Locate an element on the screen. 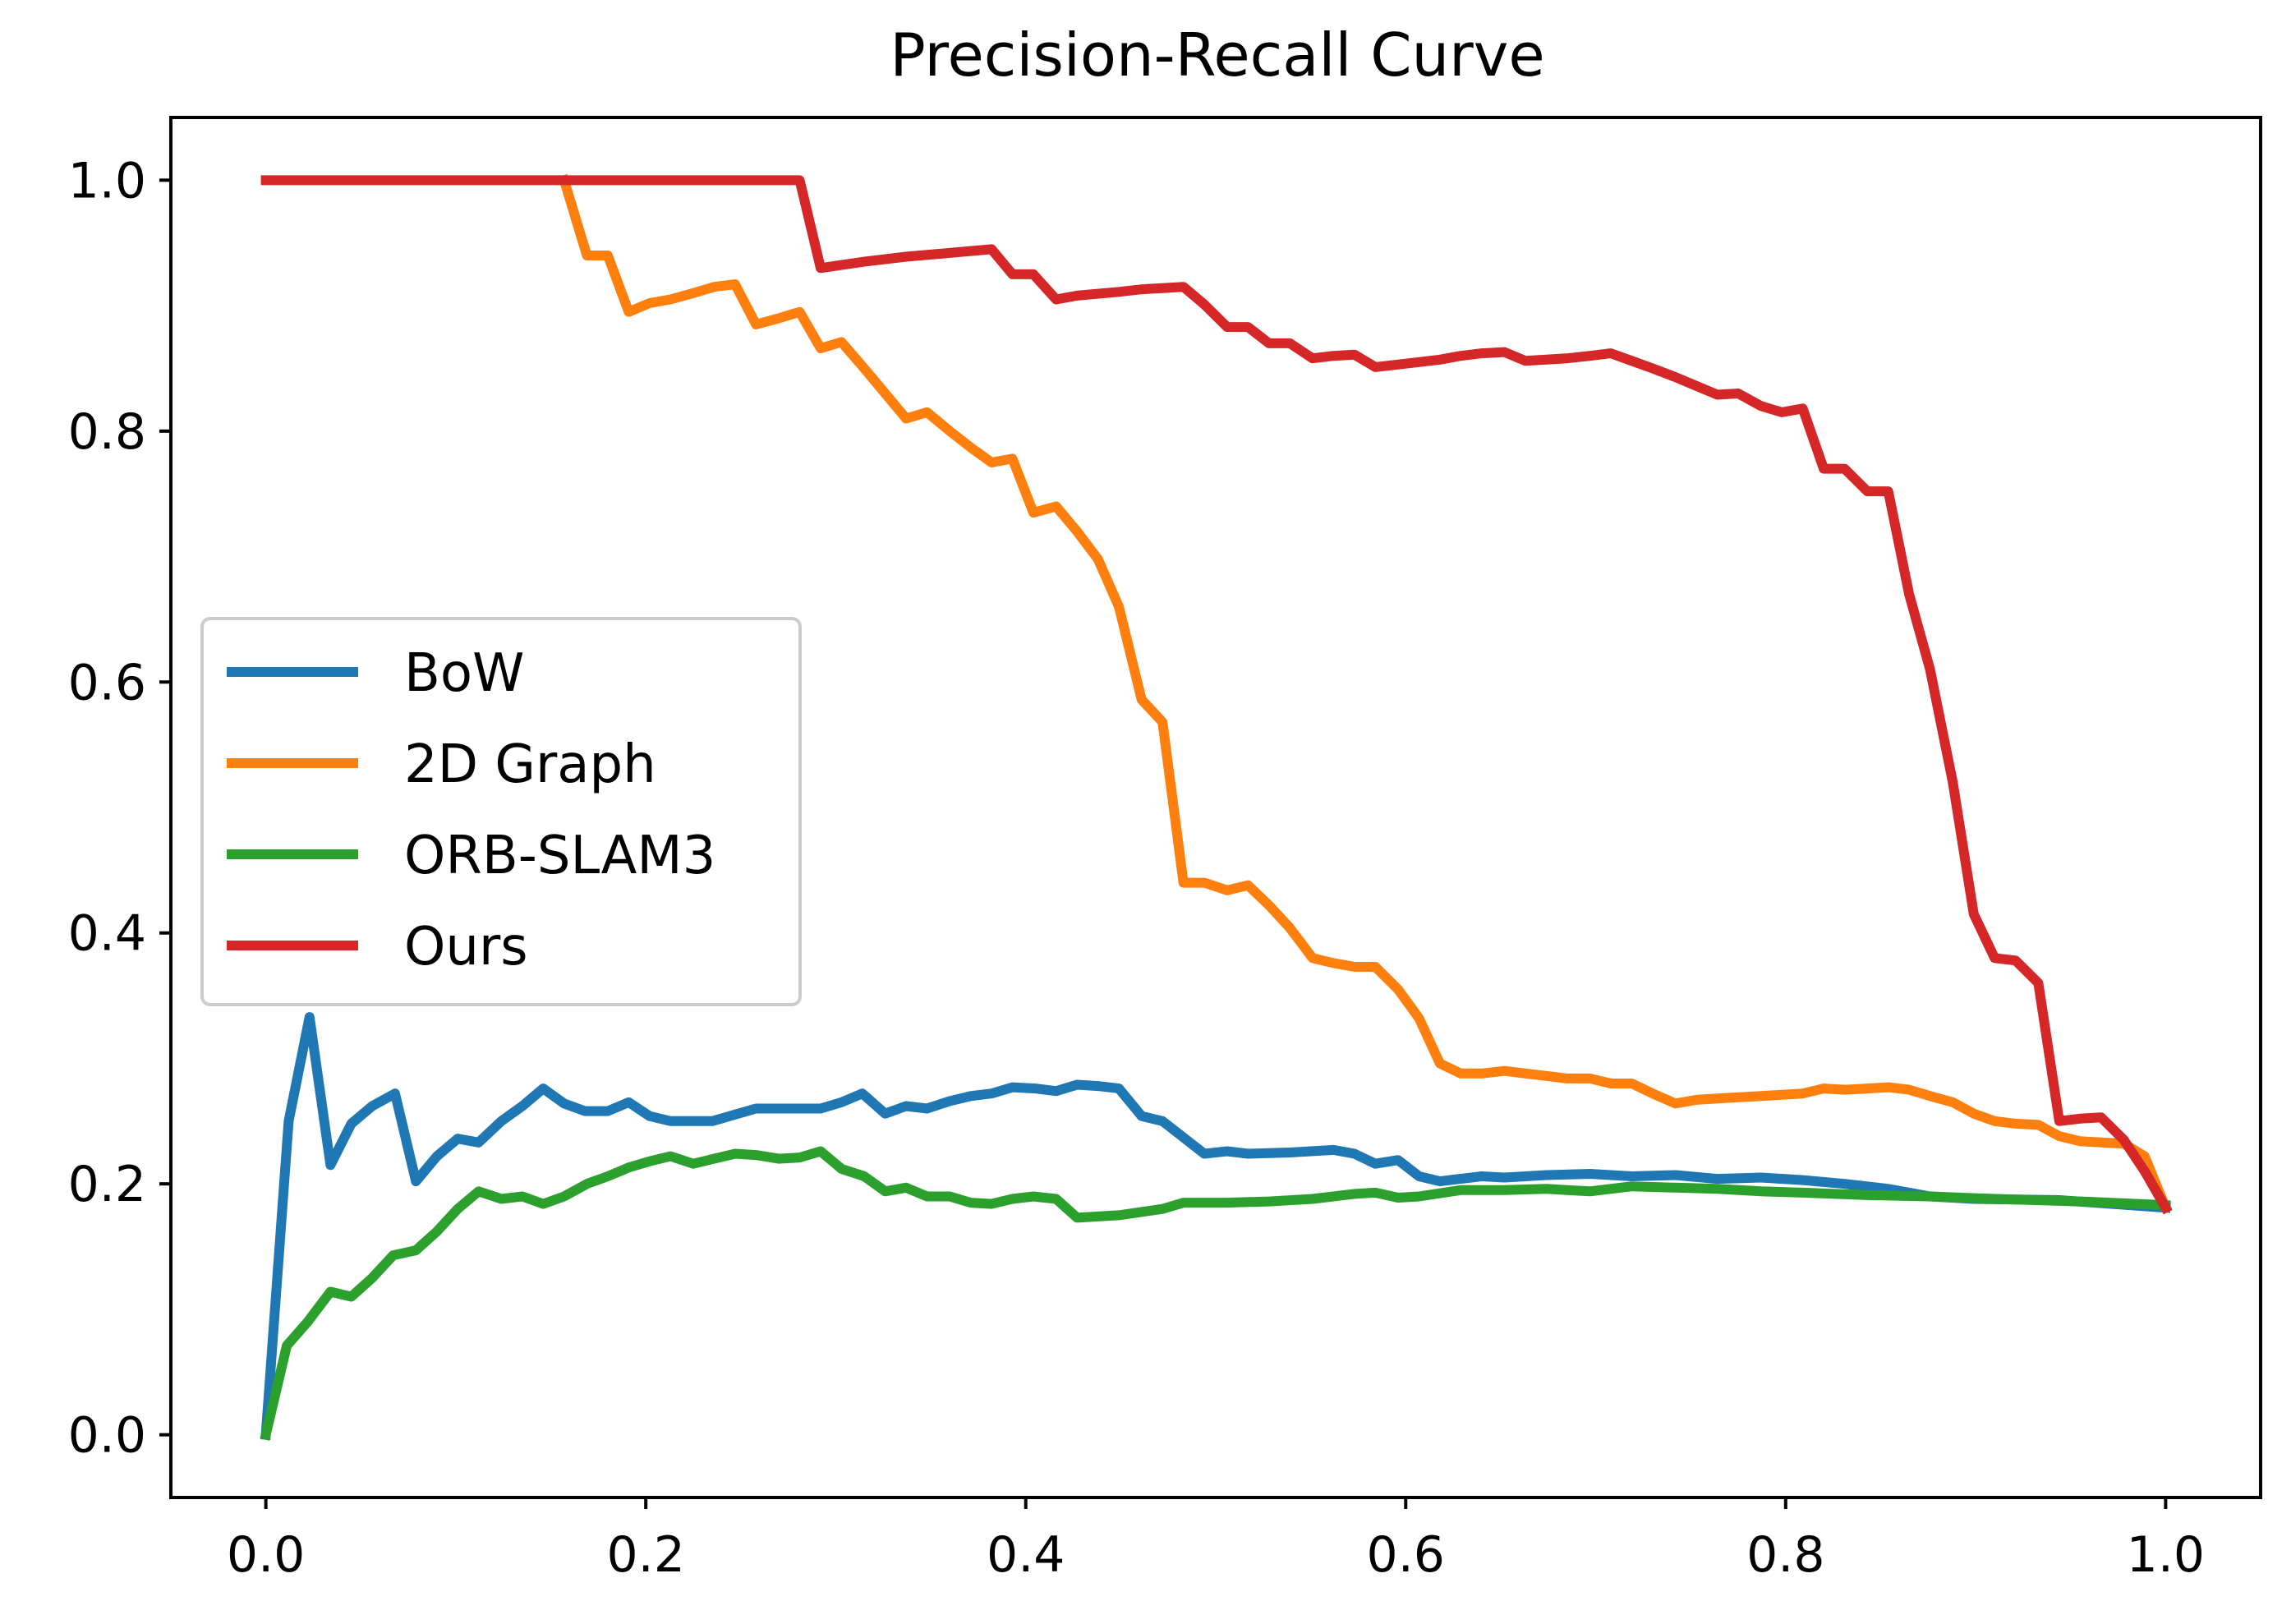 Image resolution: width=2291 pixels, height=1624 pixels. y-tick-label: 0.0 is located at coordinates (107, 1436).